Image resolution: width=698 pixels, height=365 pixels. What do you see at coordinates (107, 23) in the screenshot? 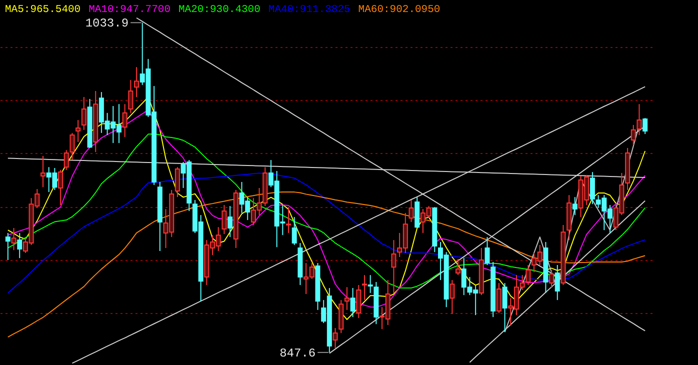
I see `annotation: 1033.9` at bounding box center [107, 23].